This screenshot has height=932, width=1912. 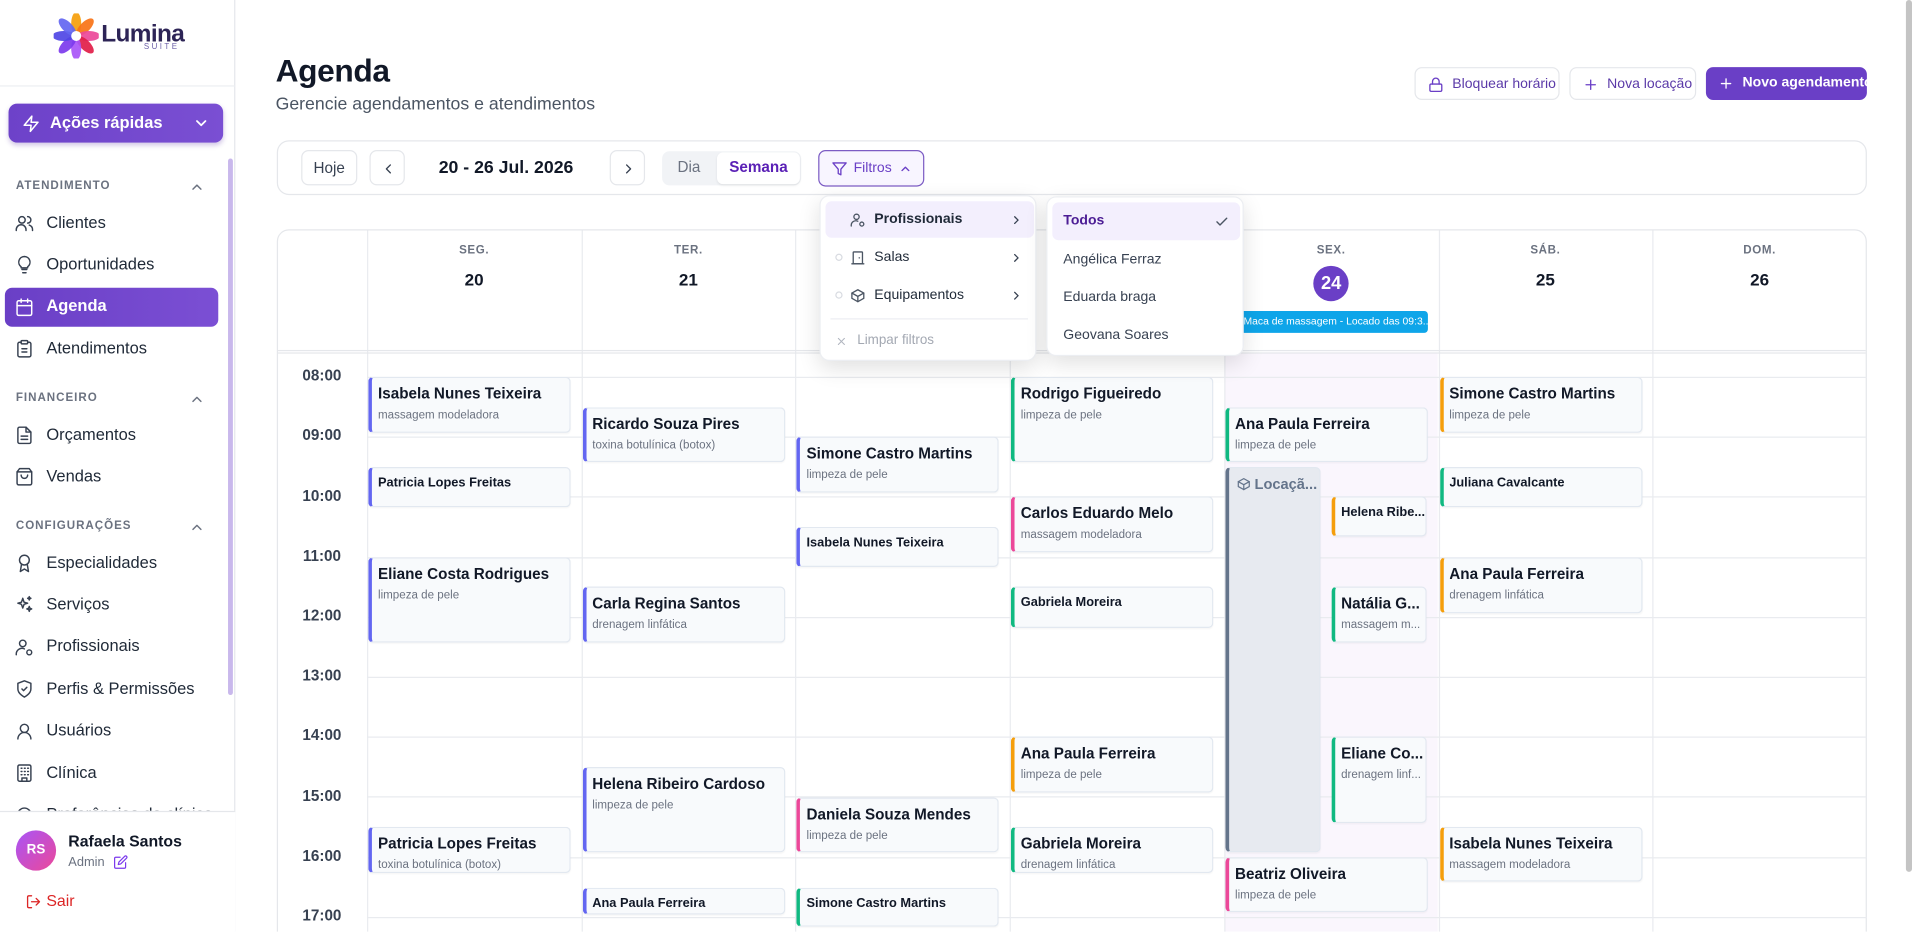 What do you see at coordinates (1146, 221) in the screenshot?
I see `professional-option: Todos` at bounding box center [1146, 221].